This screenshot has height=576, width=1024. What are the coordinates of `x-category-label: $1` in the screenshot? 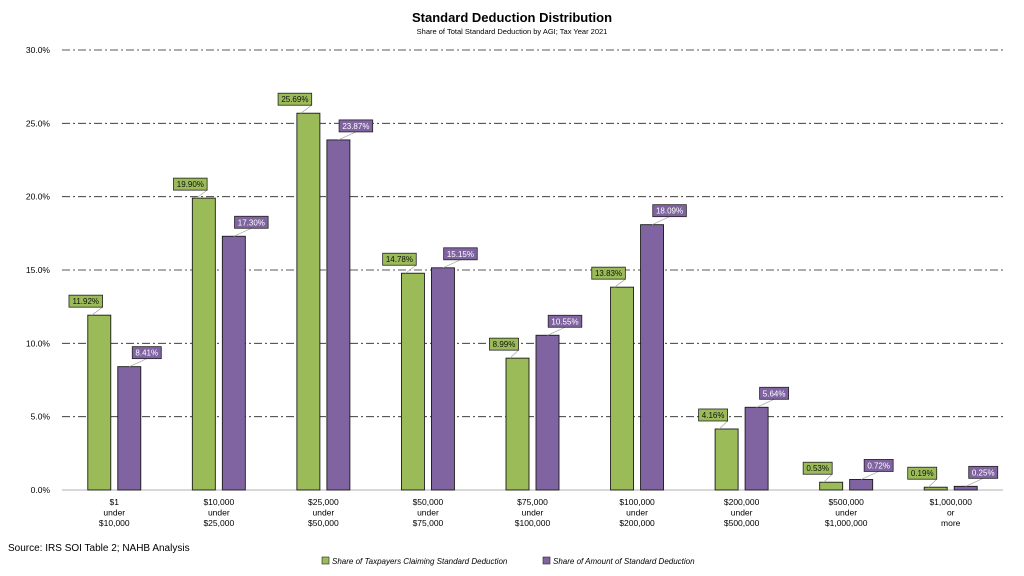 It's located at (115, 502).